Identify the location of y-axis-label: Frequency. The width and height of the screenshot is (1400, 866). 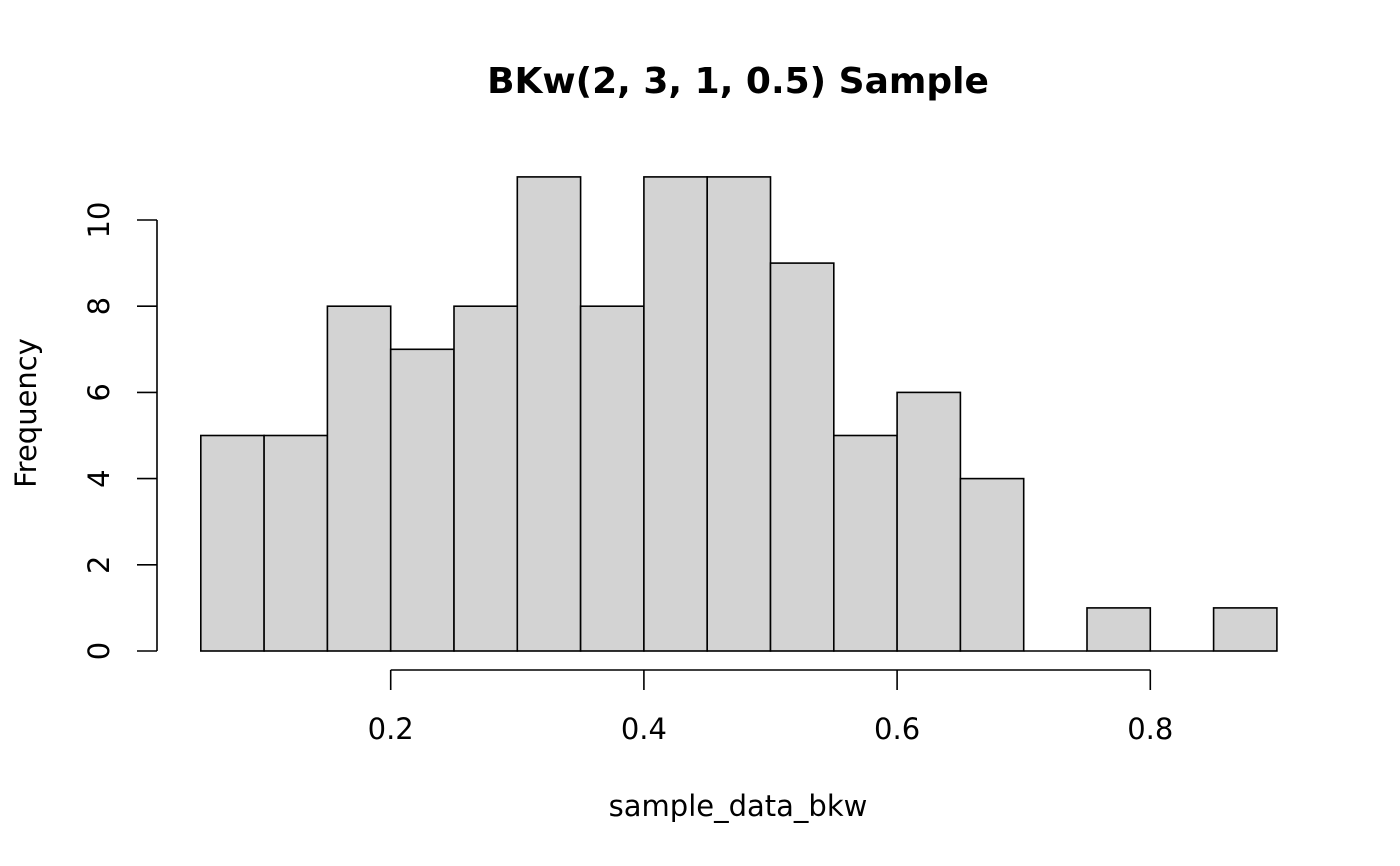
(26, 413).